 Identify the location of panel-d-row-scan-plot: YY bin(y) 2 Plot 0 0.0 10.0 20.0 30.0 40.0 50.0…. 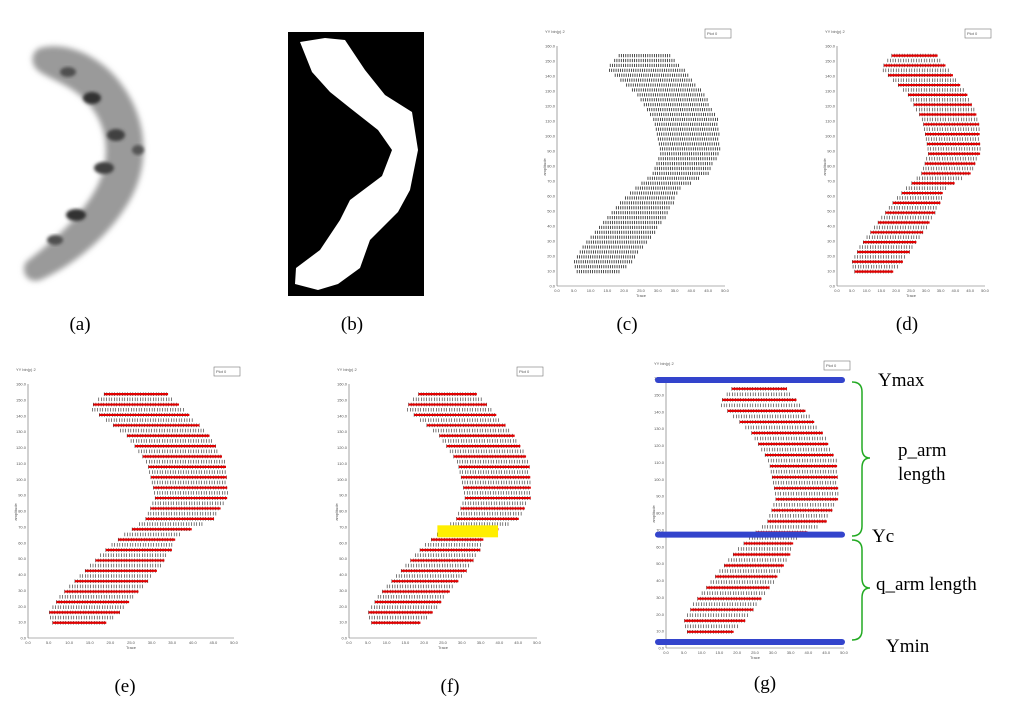
(907, 163).